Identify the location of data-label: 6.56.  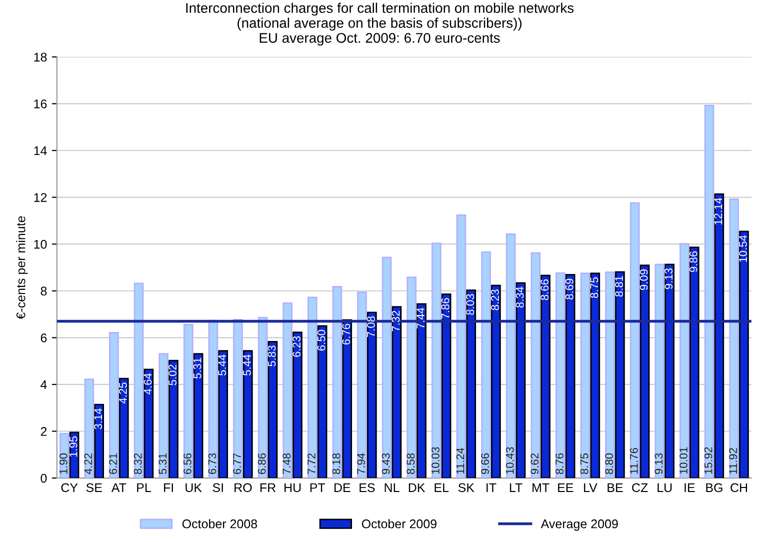
(187, 463).